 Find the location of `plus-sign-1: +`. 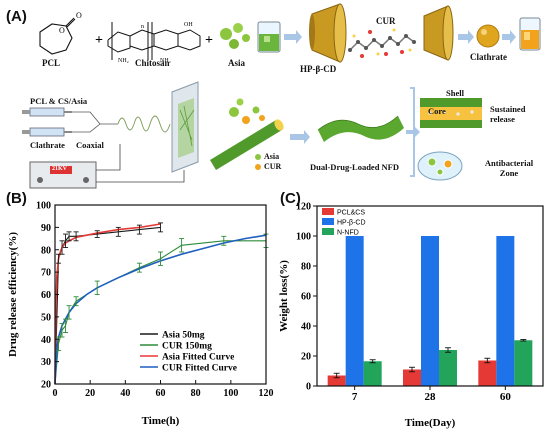

plus-sign-1: + is located at coordinates (99, 40).